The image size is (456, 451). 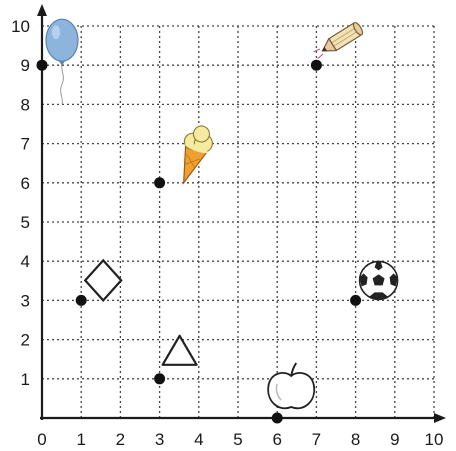 I want to click on y-tick-label: 2, so click(x=25, y=340).